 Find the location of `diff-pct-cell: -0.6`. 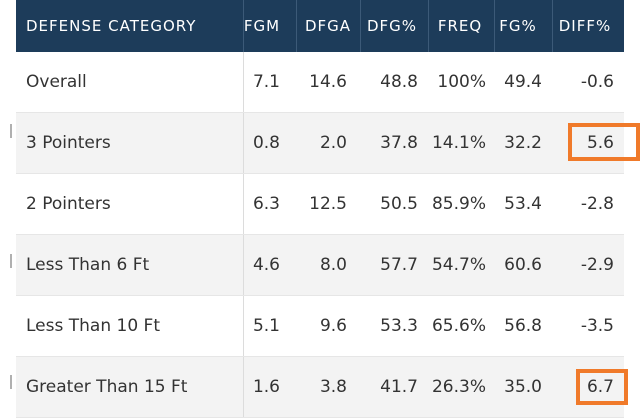

diff-pct-cell: -0.6 is located at coordinates (597, 82).